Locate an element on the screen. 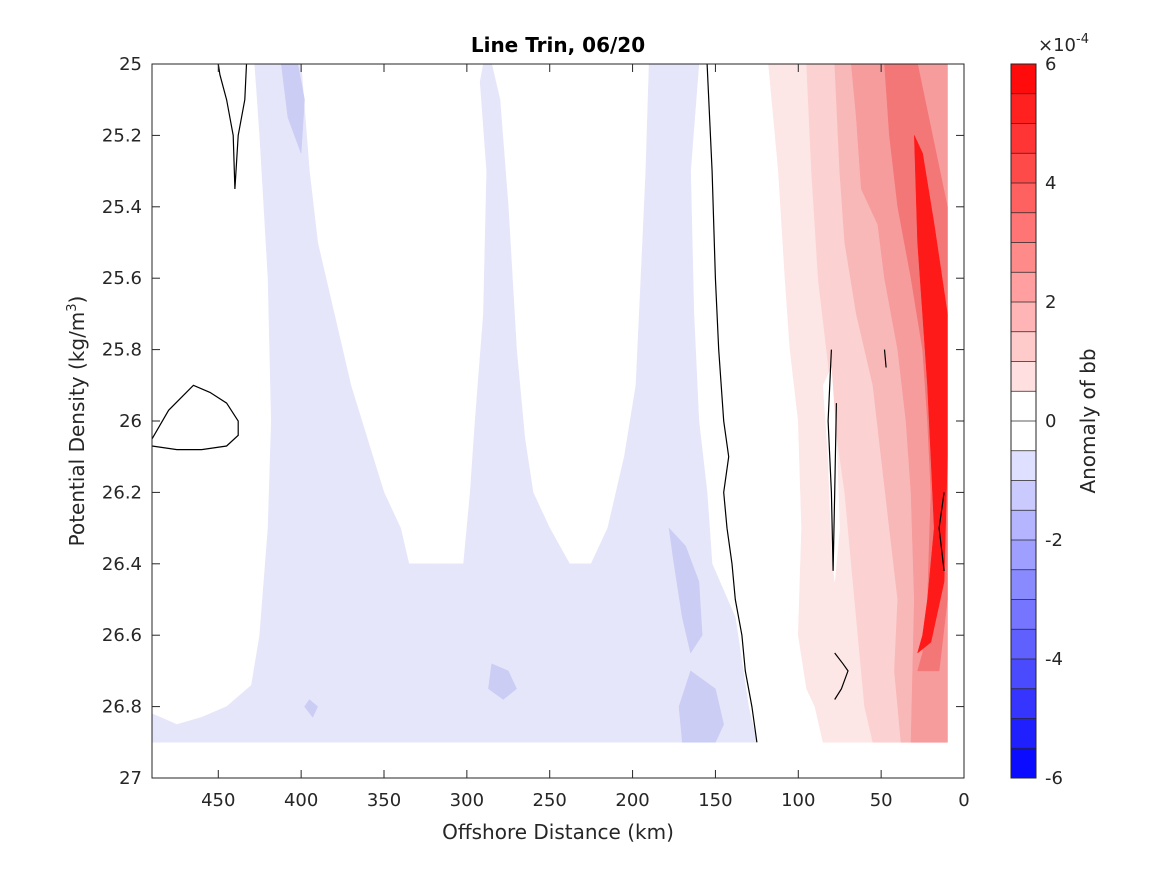  colorbar-exponent: ×10⁻⁴ is located at coordinates (1063, 44).